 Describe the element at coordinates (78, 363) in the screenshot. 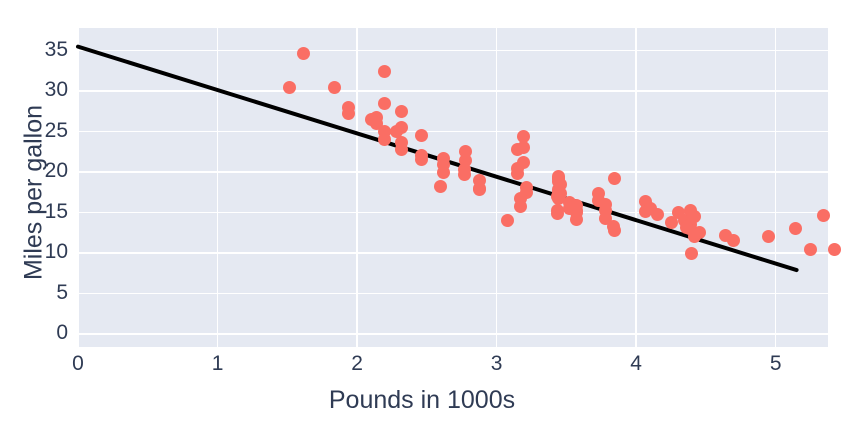

I see `x-tick-label: 0` at that location.